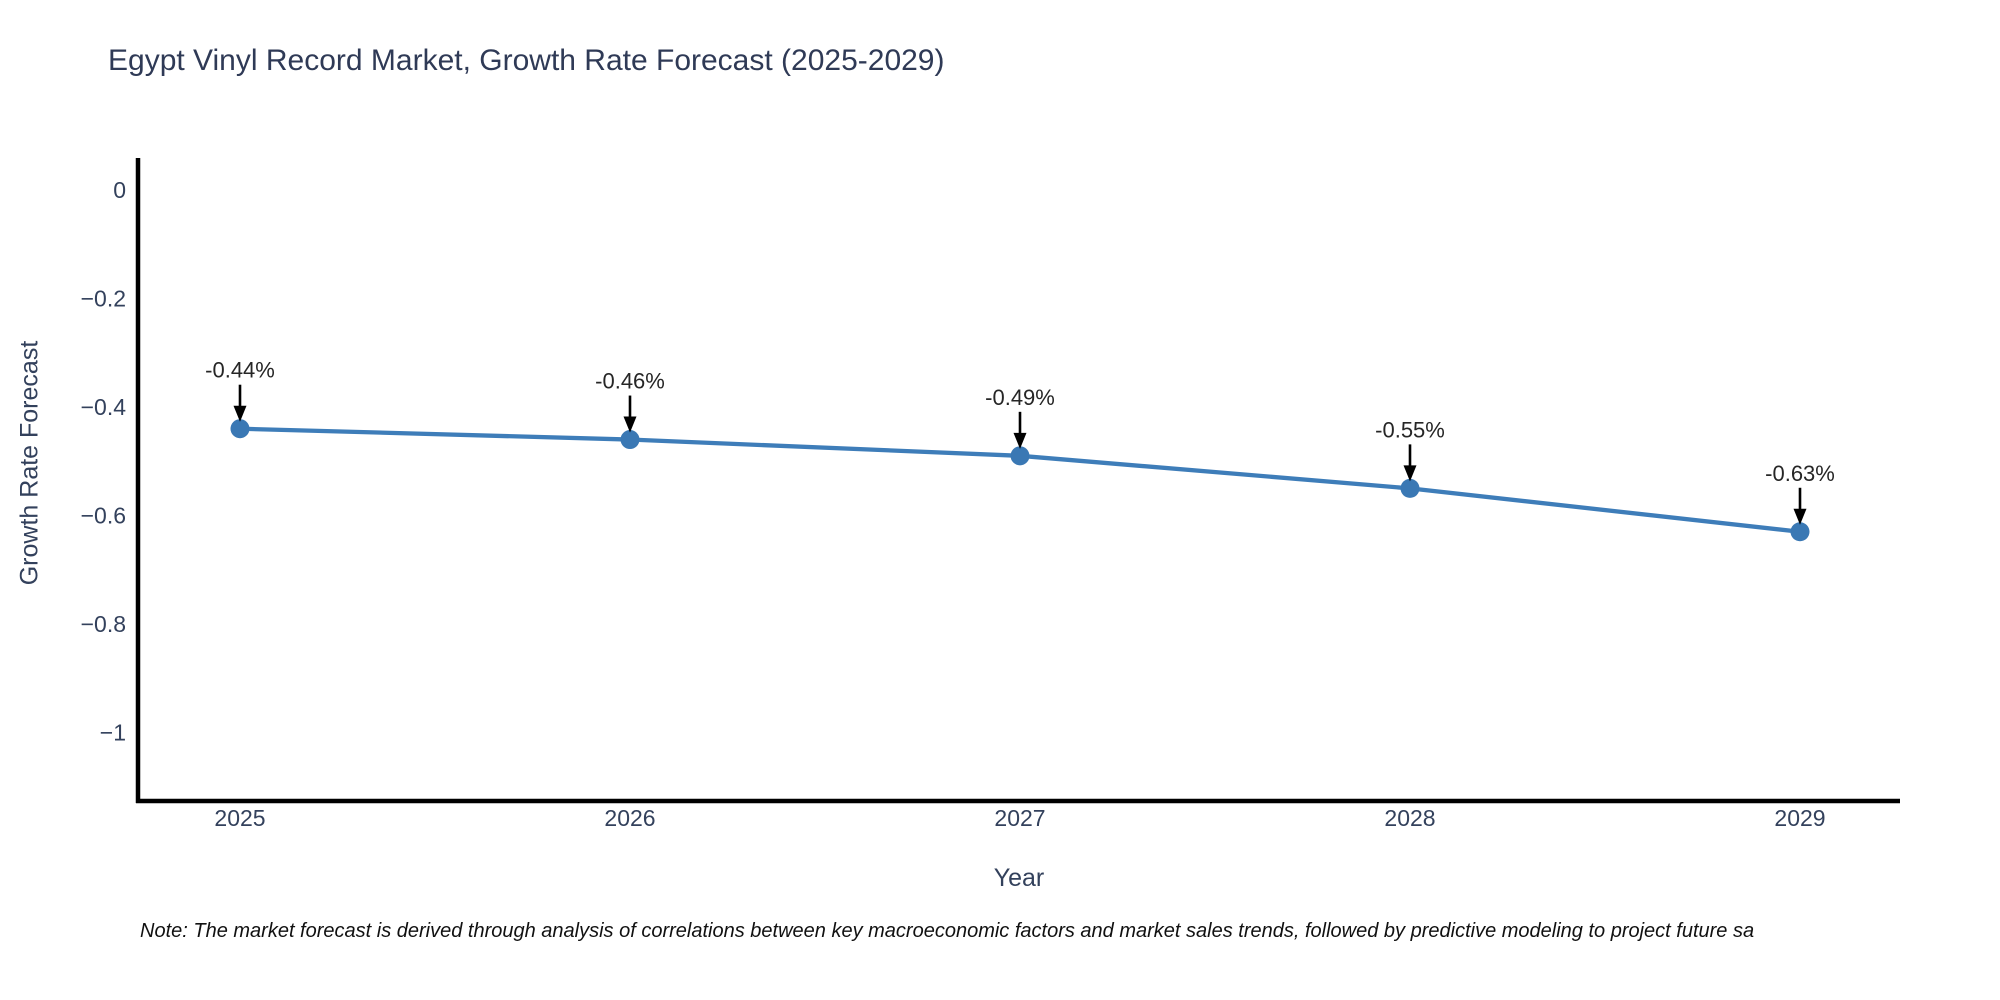 The height and width of the screenshot is (1000, 2000). What do you see at coordinates (103, 299) in the screenshot?
I see `y-tick-label: −0.2` at bounding box center [103, 299].